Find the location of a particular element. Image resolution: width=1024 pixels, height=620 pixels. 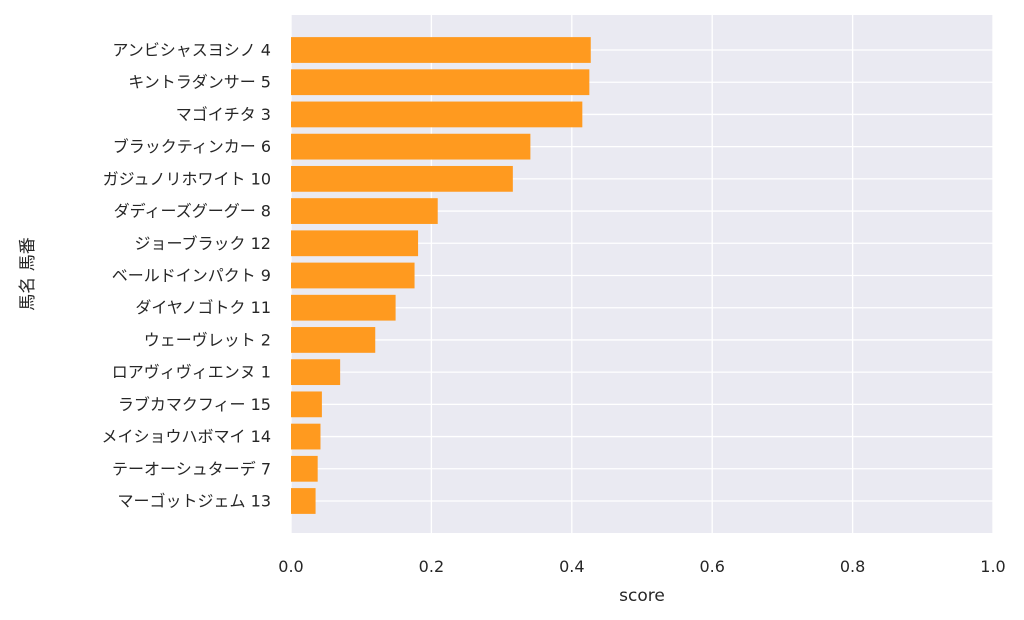

y-tick-label: ガジュノリホワイト 10 is located at coordinates (187, 178).